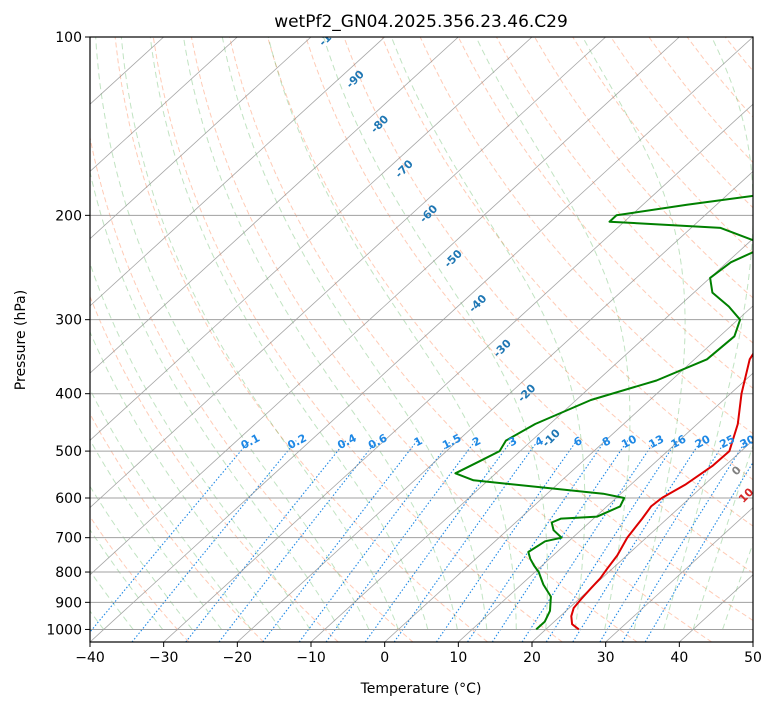 This screenshot has width=775, height=708. Describe the element at coordinates (679, 441) in the screenshot. I see `mixing-ratio-label: 16` at that location.